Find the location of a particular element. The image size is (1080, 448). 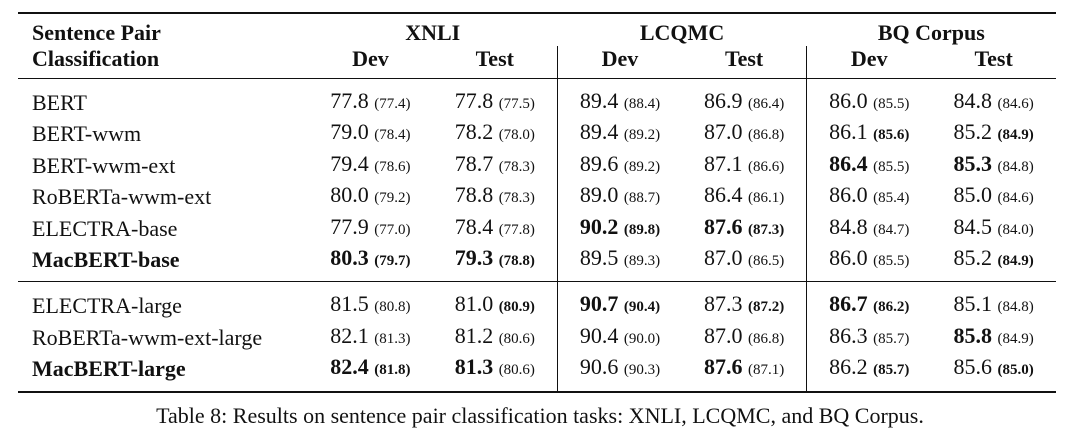

score-cell-bq-dev: 86.7 (86.2) is located at coordinates (869, 301).